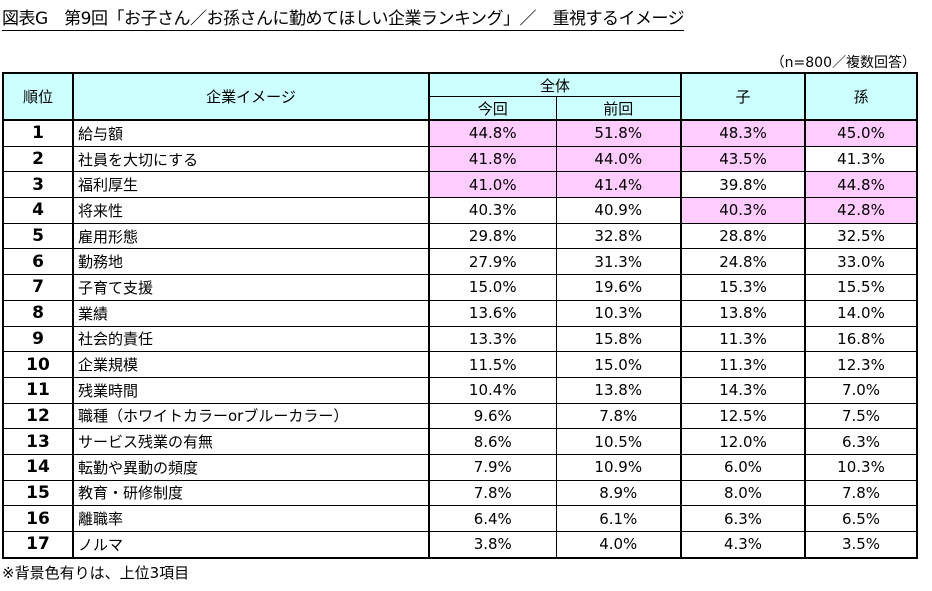 The height and width of the screenshot is (591, 932). I want to click on previous-cell: 8.9%, so click(619, 493).